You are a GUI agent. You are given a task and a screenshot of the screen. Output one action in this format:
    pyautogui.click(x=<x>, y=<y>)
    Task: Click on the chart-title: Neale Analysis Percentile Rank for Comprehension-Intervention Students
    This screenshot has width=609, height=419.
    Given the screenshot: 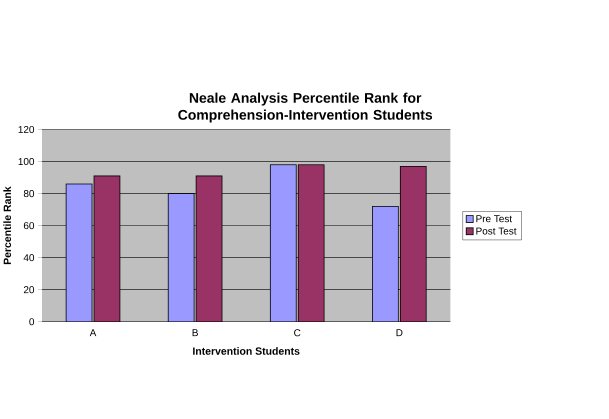 What is the action you would take?
    pyautogui.click(x=305, y=107)
    